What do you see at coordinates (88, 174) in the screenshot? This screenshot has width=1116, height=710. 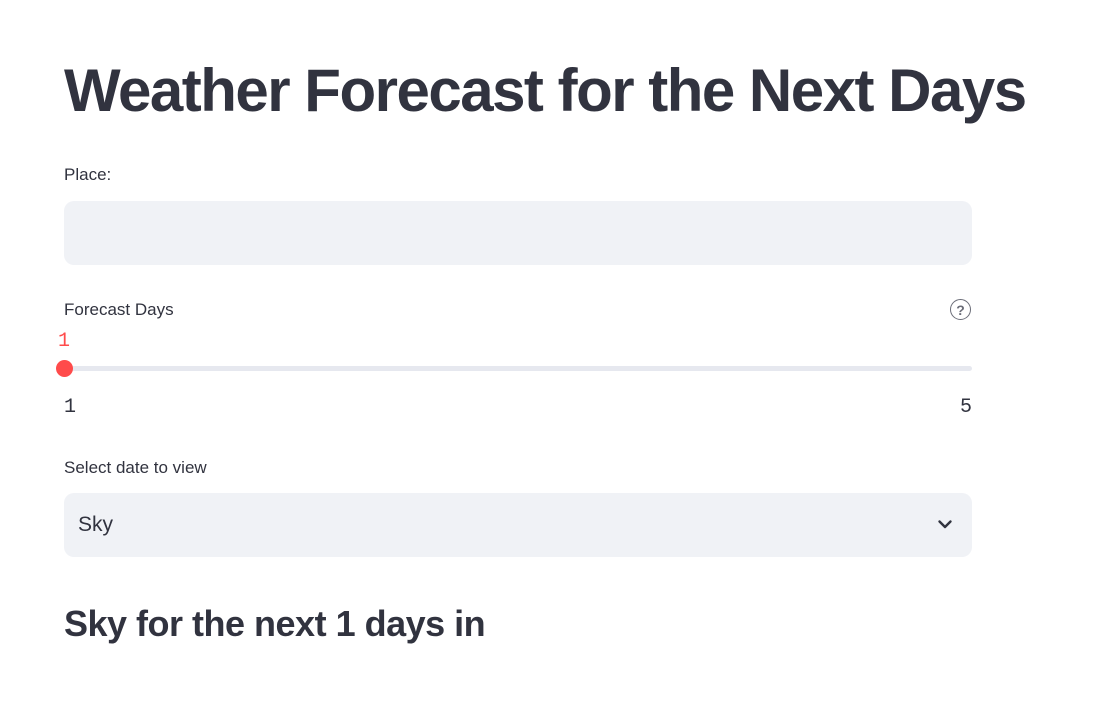 I see `place-label: Place:` at bounding box center [88, 174].